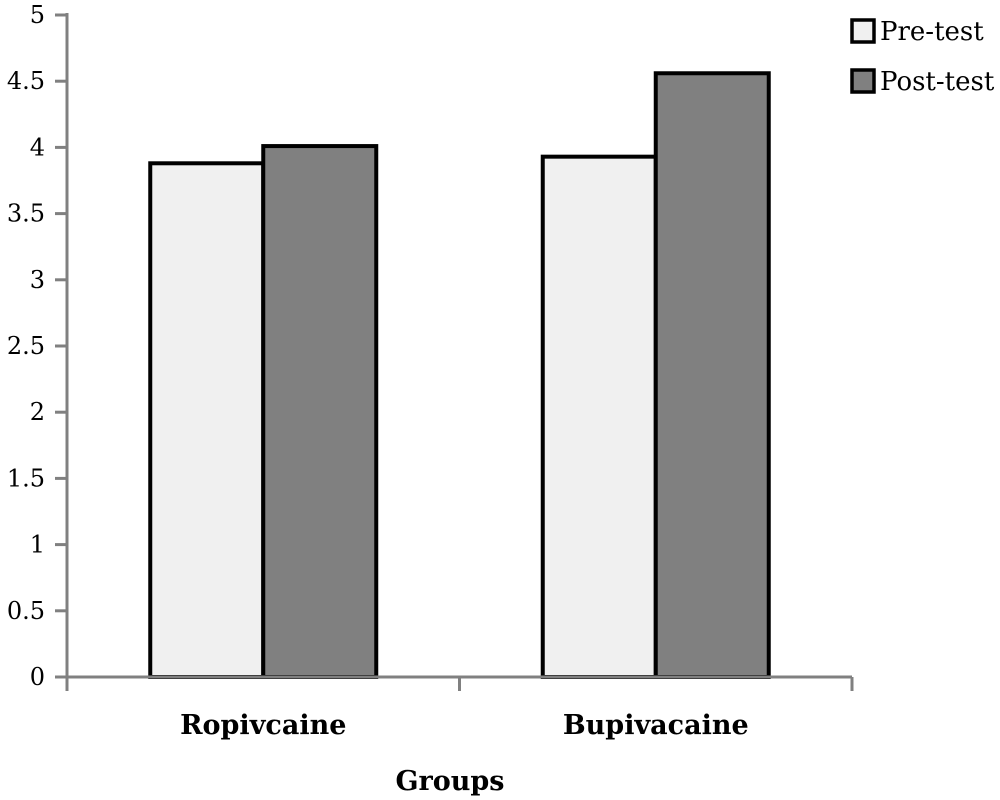 The image size is (1000, 800). What do you see at coordinates (320, 412) in the screenshot?
I see `bar-post-test-ropivcaine` at bounding box center [320, 412].